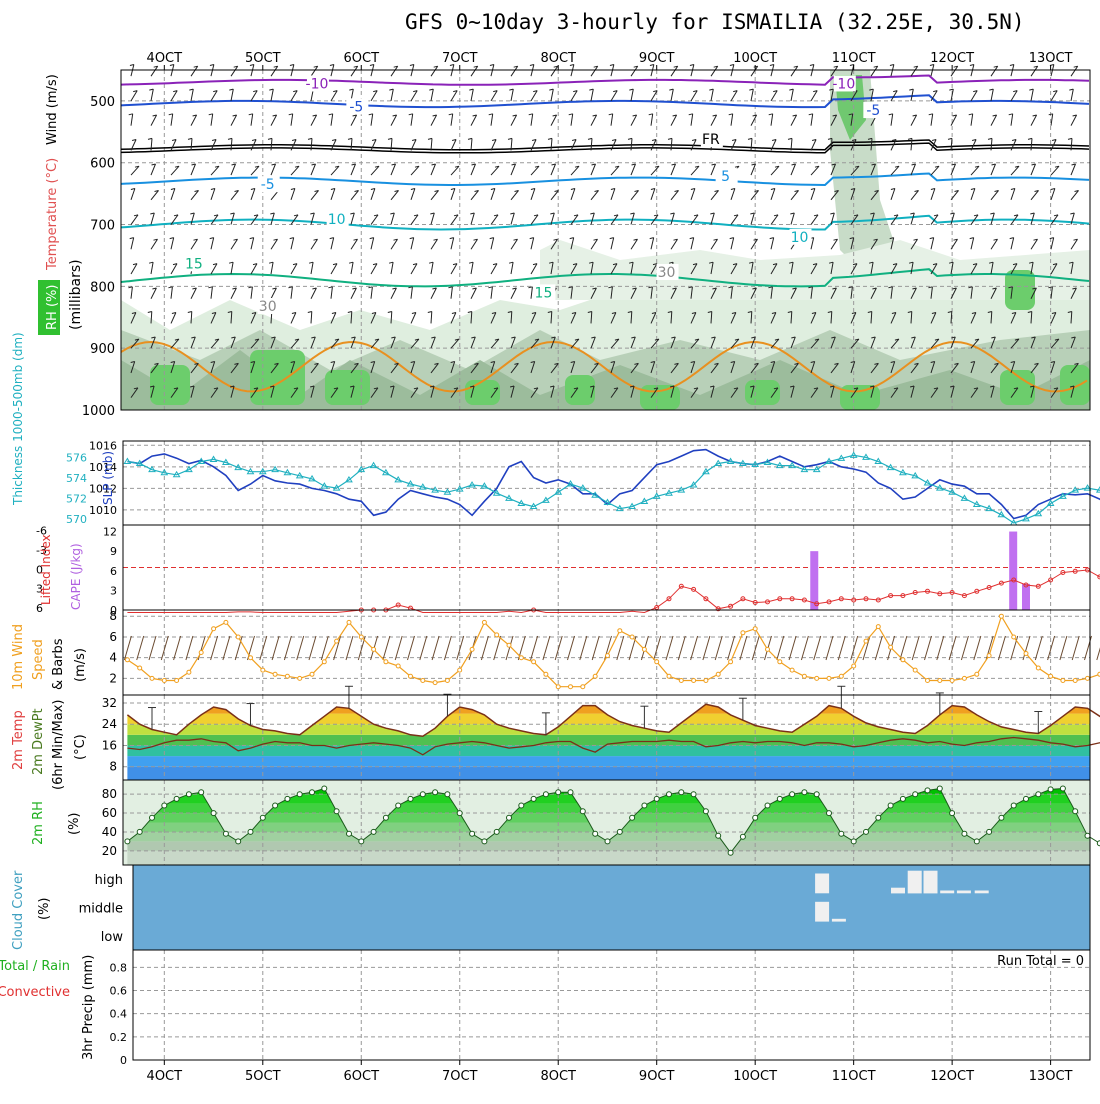  I want to click on lifted-index-point, so click(1063, 572).